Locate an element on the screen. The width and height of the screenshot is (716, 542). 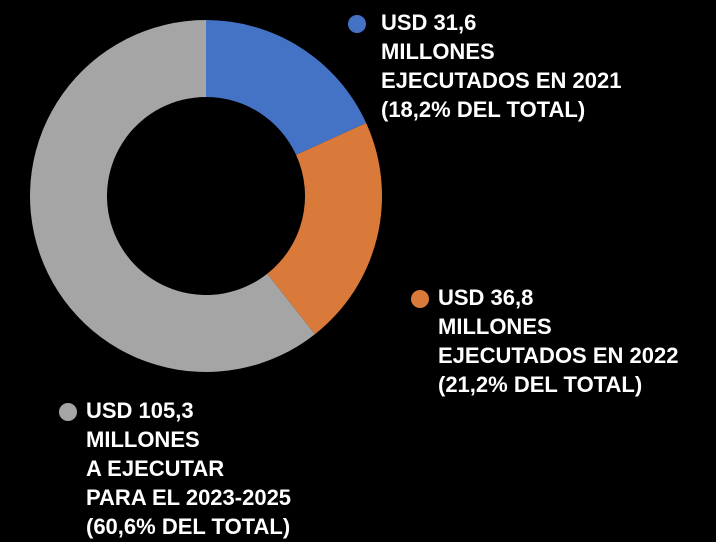
category-label: PARA EL 2023-2025 is located at coordinates (188, 497).